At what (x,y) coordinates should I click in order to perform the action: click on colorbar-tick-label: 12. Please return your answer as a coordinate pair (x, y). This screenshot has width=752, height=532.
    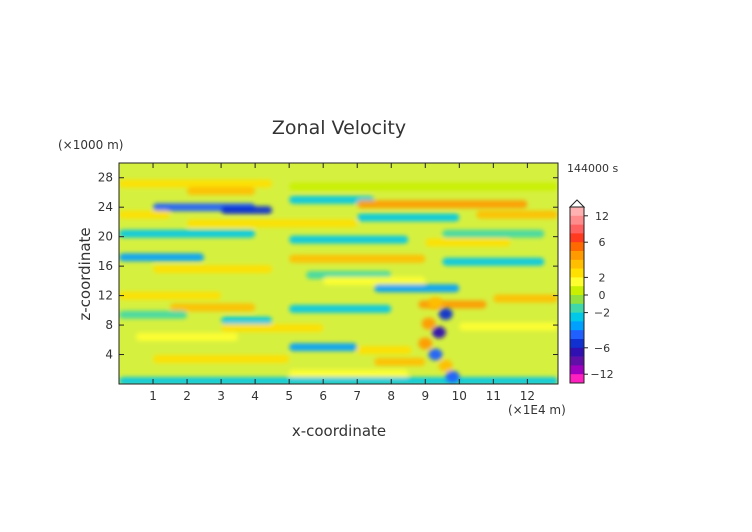
    Looking at the image, I should click on (602, 216).